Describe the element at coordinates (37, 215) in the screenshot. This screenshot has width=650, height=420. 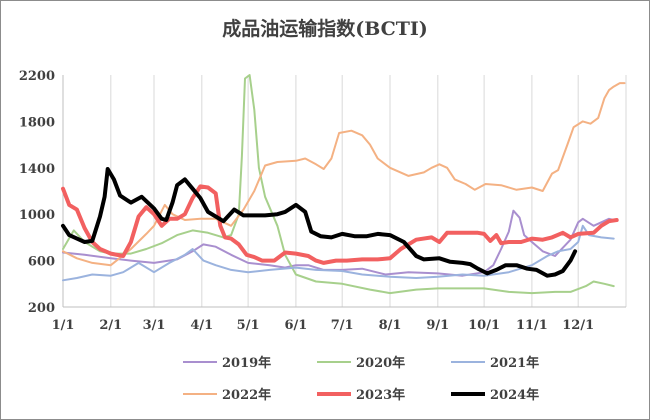
I see `y-tick-label-2: 1000` at that location.